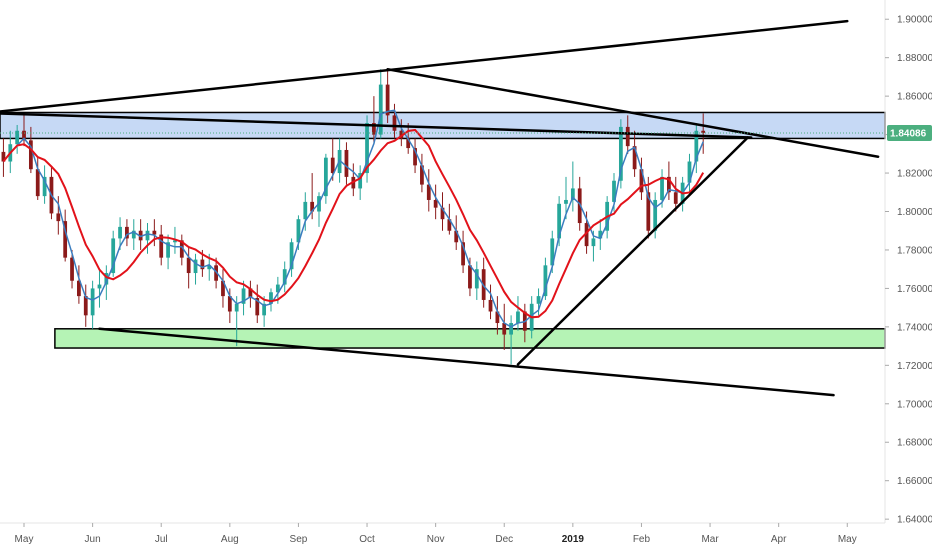  I want to click on y-tick-label: 1.74000, so click(914, 327).